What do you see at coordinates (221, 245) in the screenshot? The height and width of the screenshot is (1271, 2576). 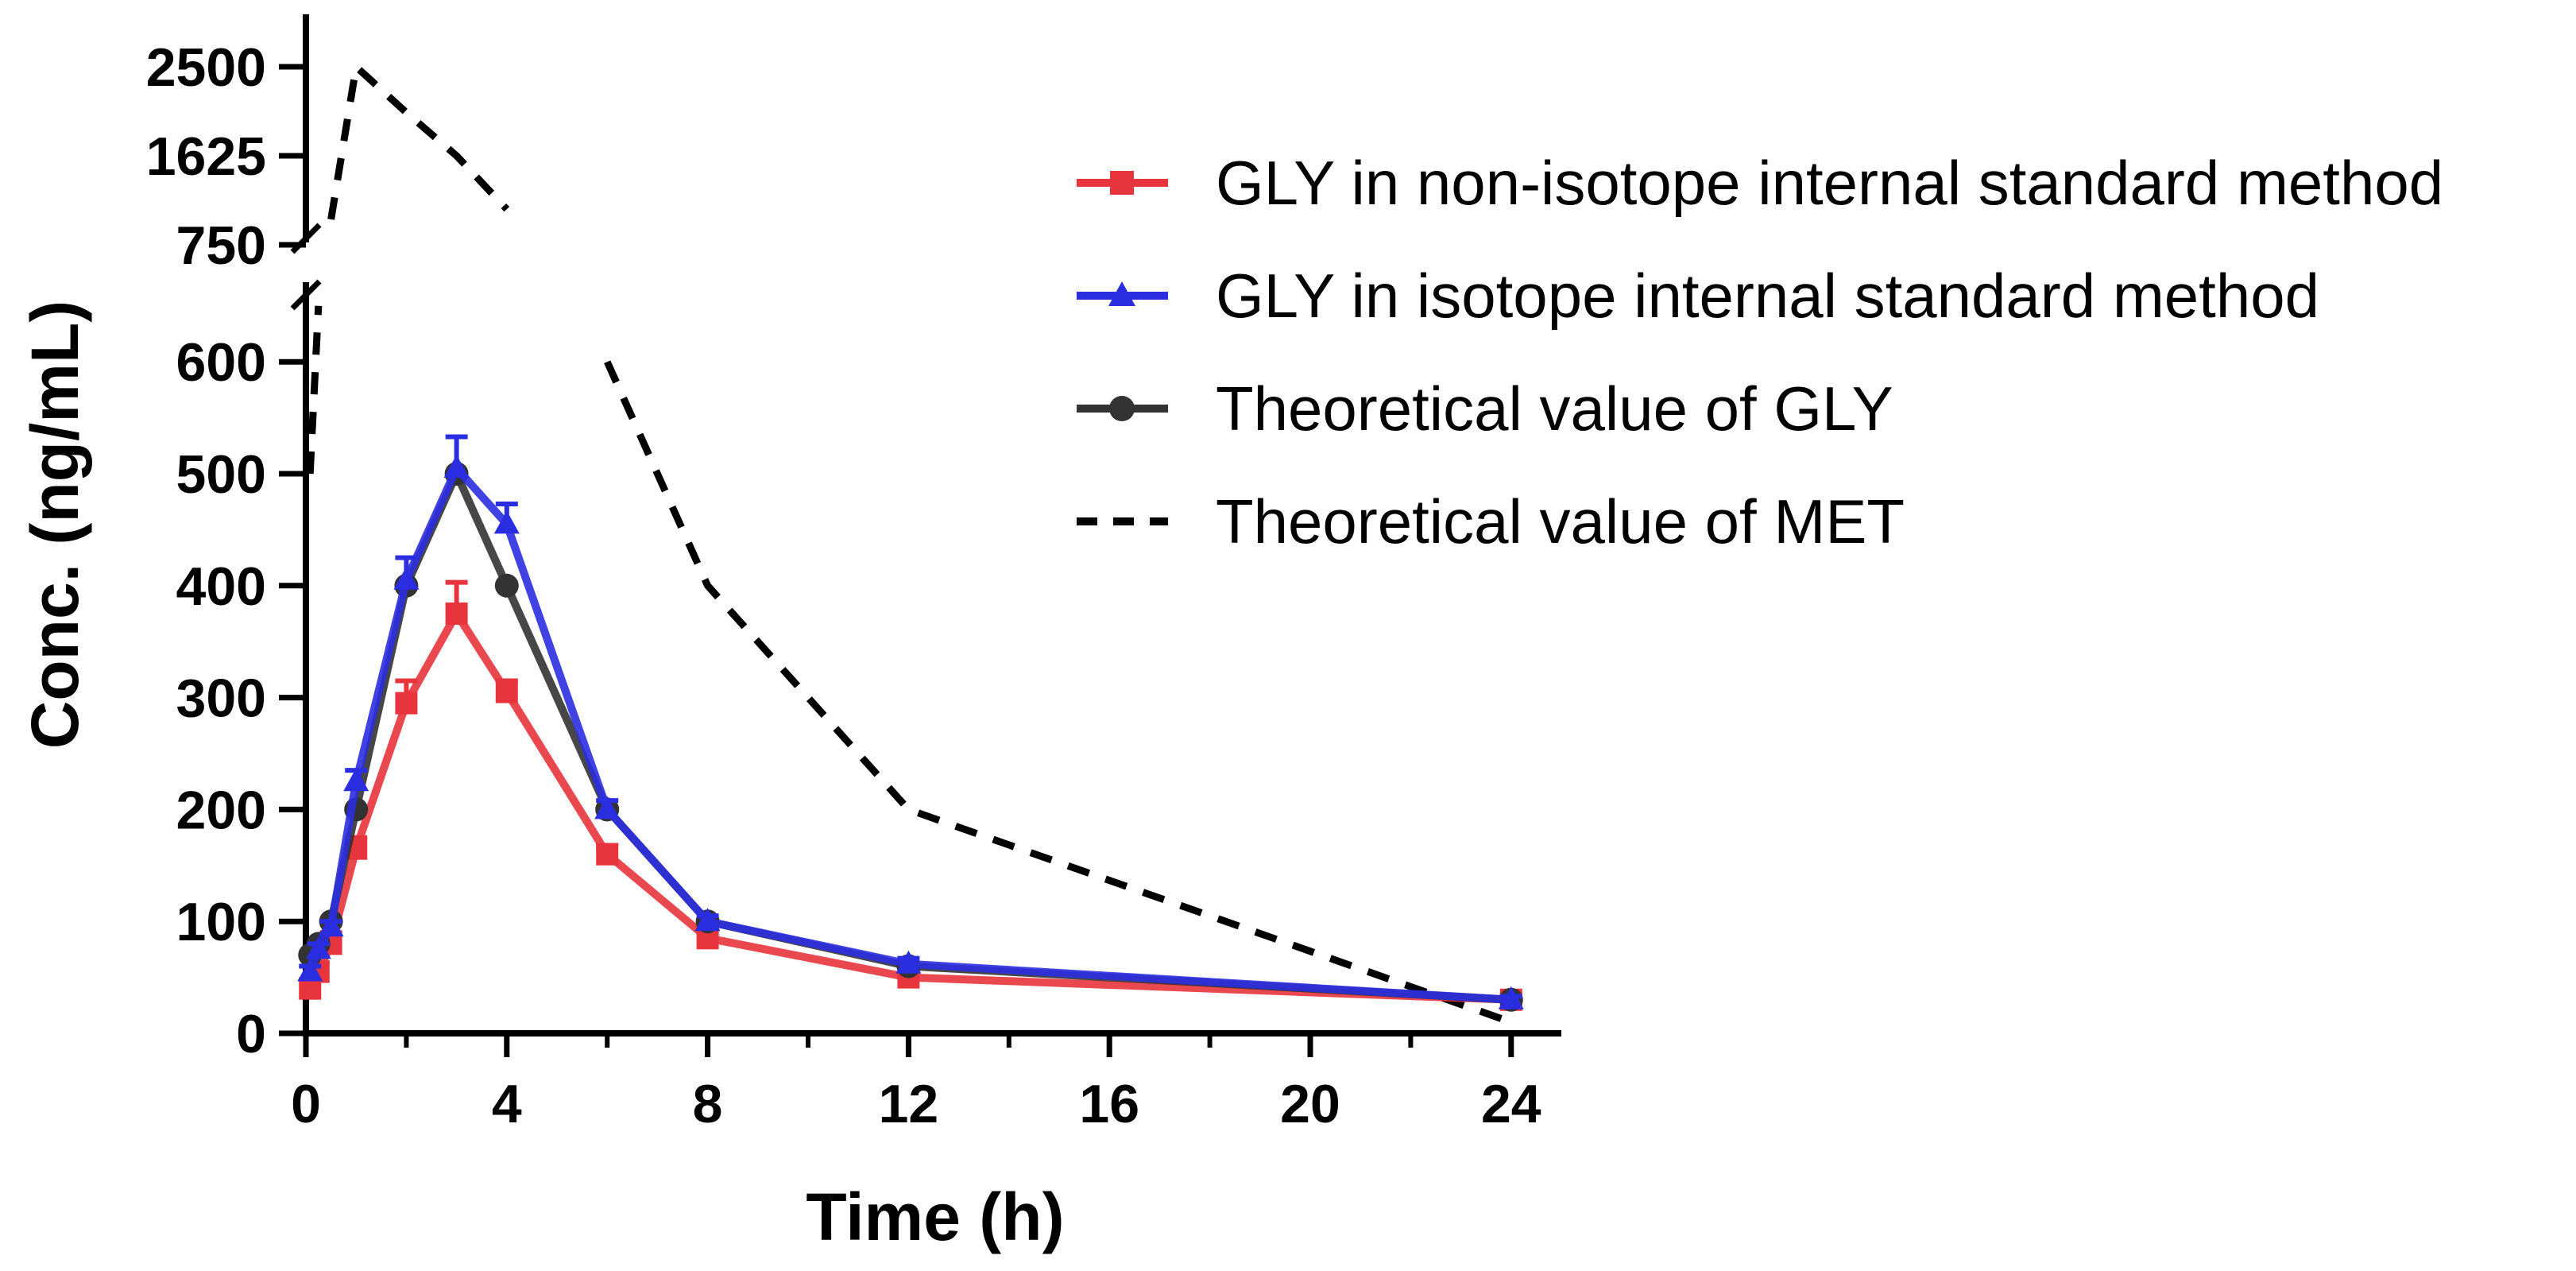 I see `y-tick-label-750: 750` at bounding box center [221, 245].